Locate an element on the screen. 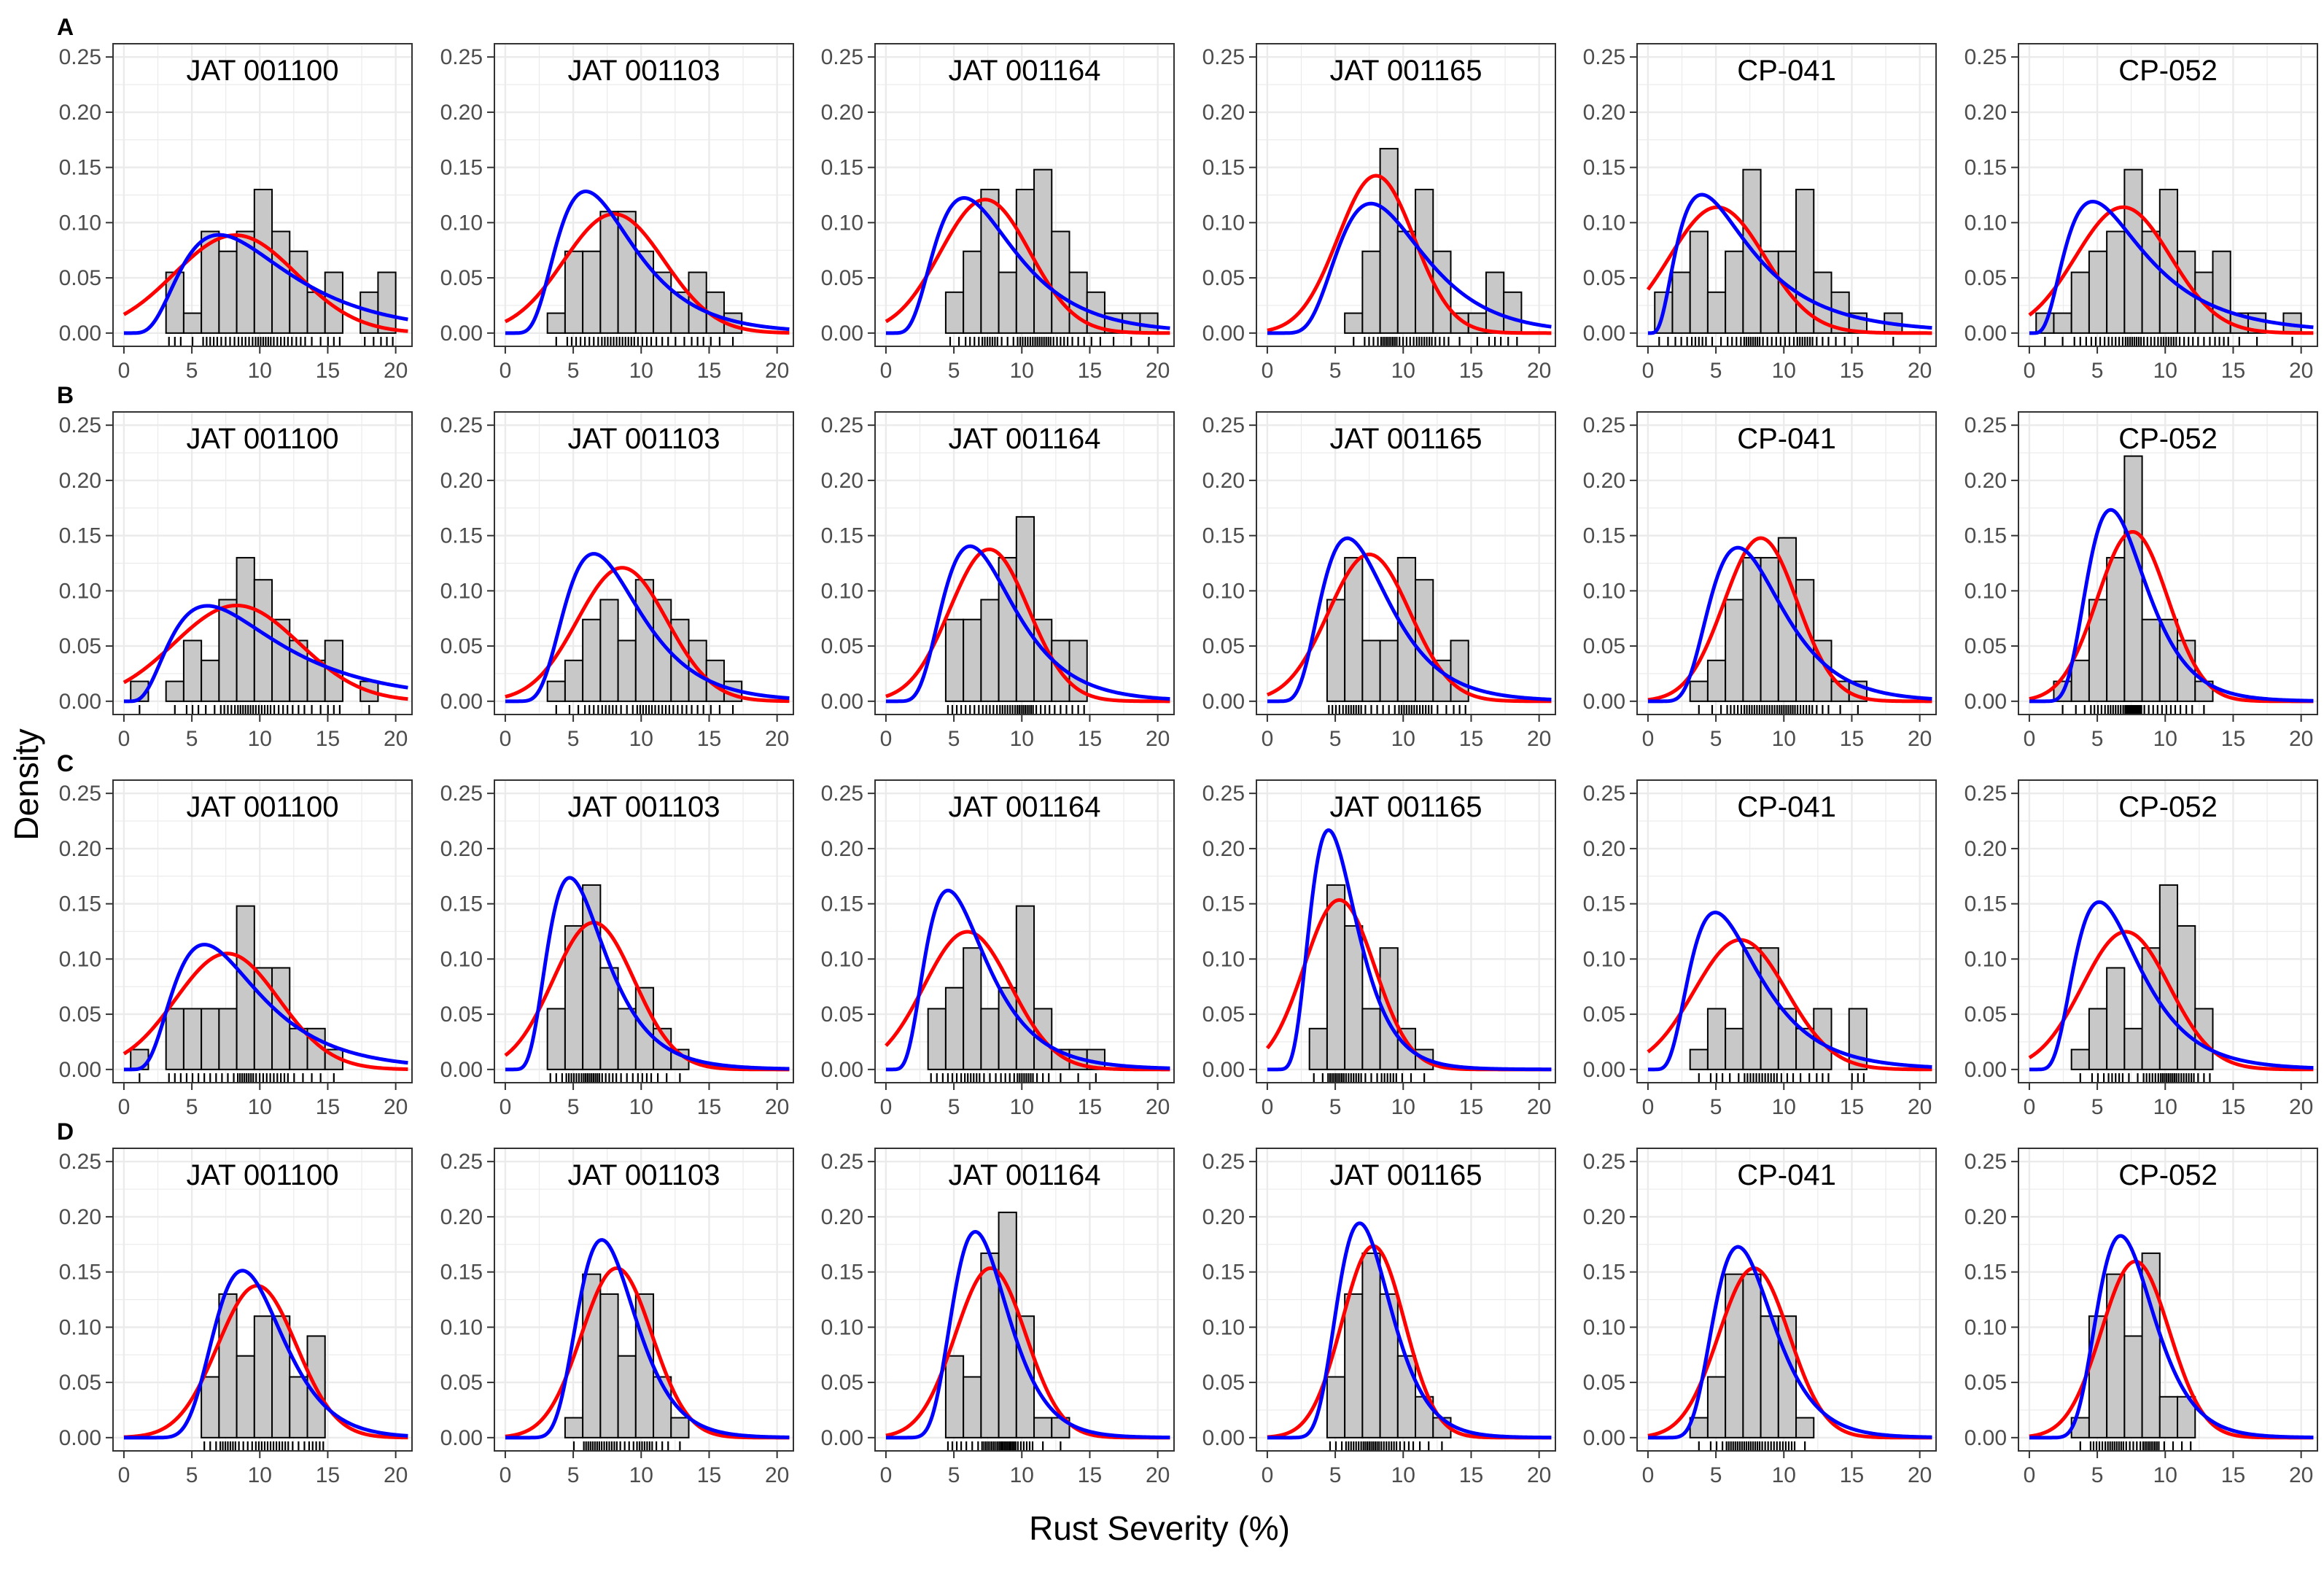 The image size is (2324, 1569). panel-title: JAT 001165 is located at coordinates (1405, 807).